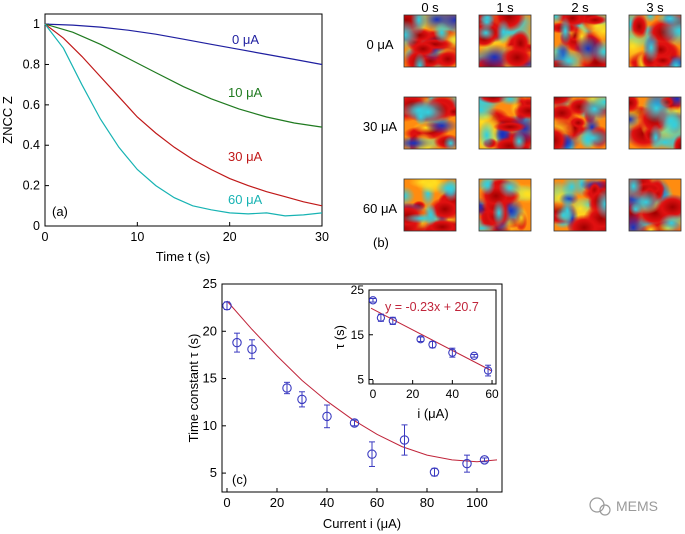 Image resolution: width=685 pixels, height=534 pixels. What do you see at coordinates (430, 205) in the screenshot?
I see `heatmap-cell-r2-c0` at bounding box center [430, 205].